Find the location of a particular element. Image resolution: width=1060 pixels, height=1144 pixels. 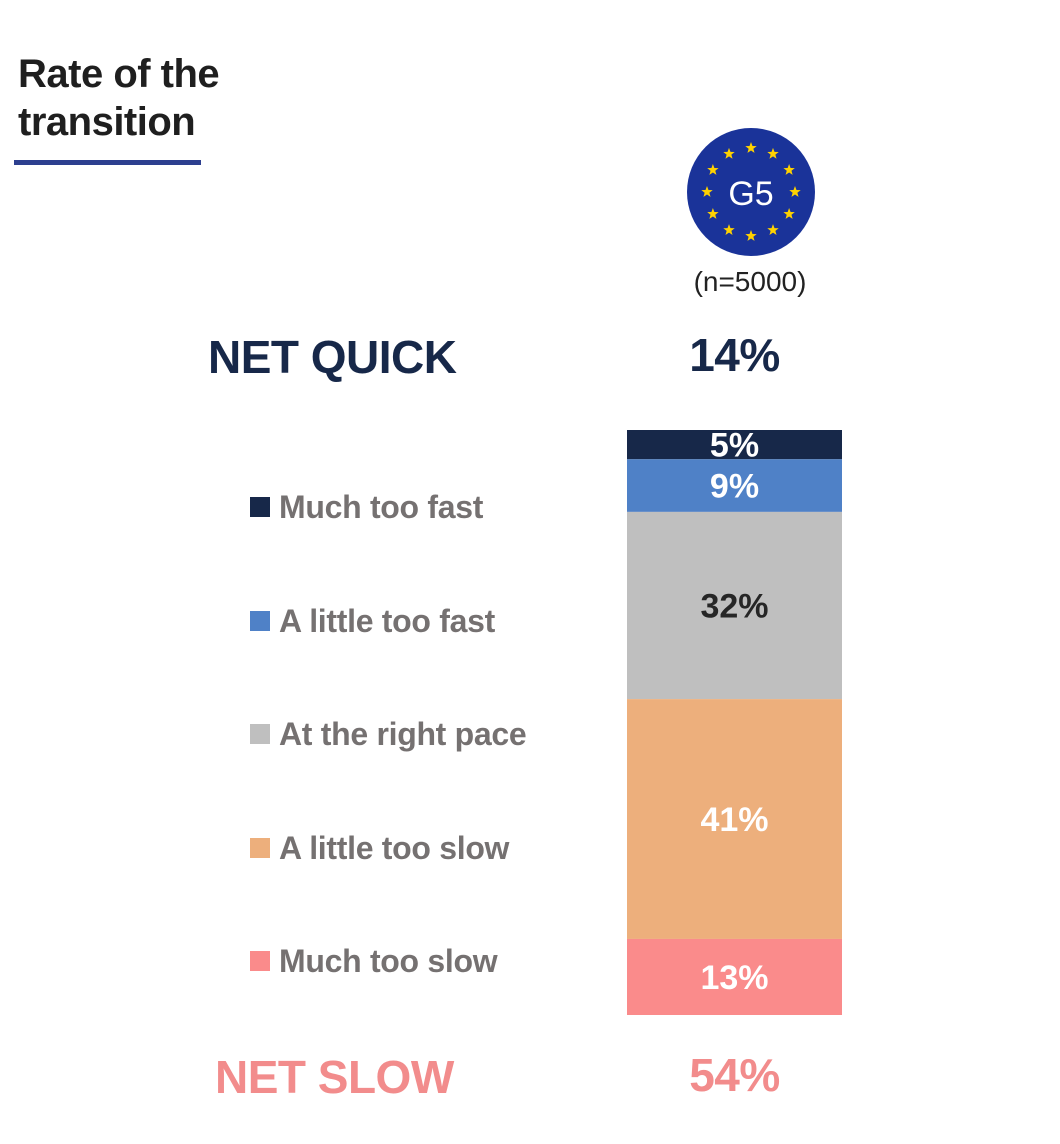

legend-label: A little too slow is located at coordinates (394, 847).